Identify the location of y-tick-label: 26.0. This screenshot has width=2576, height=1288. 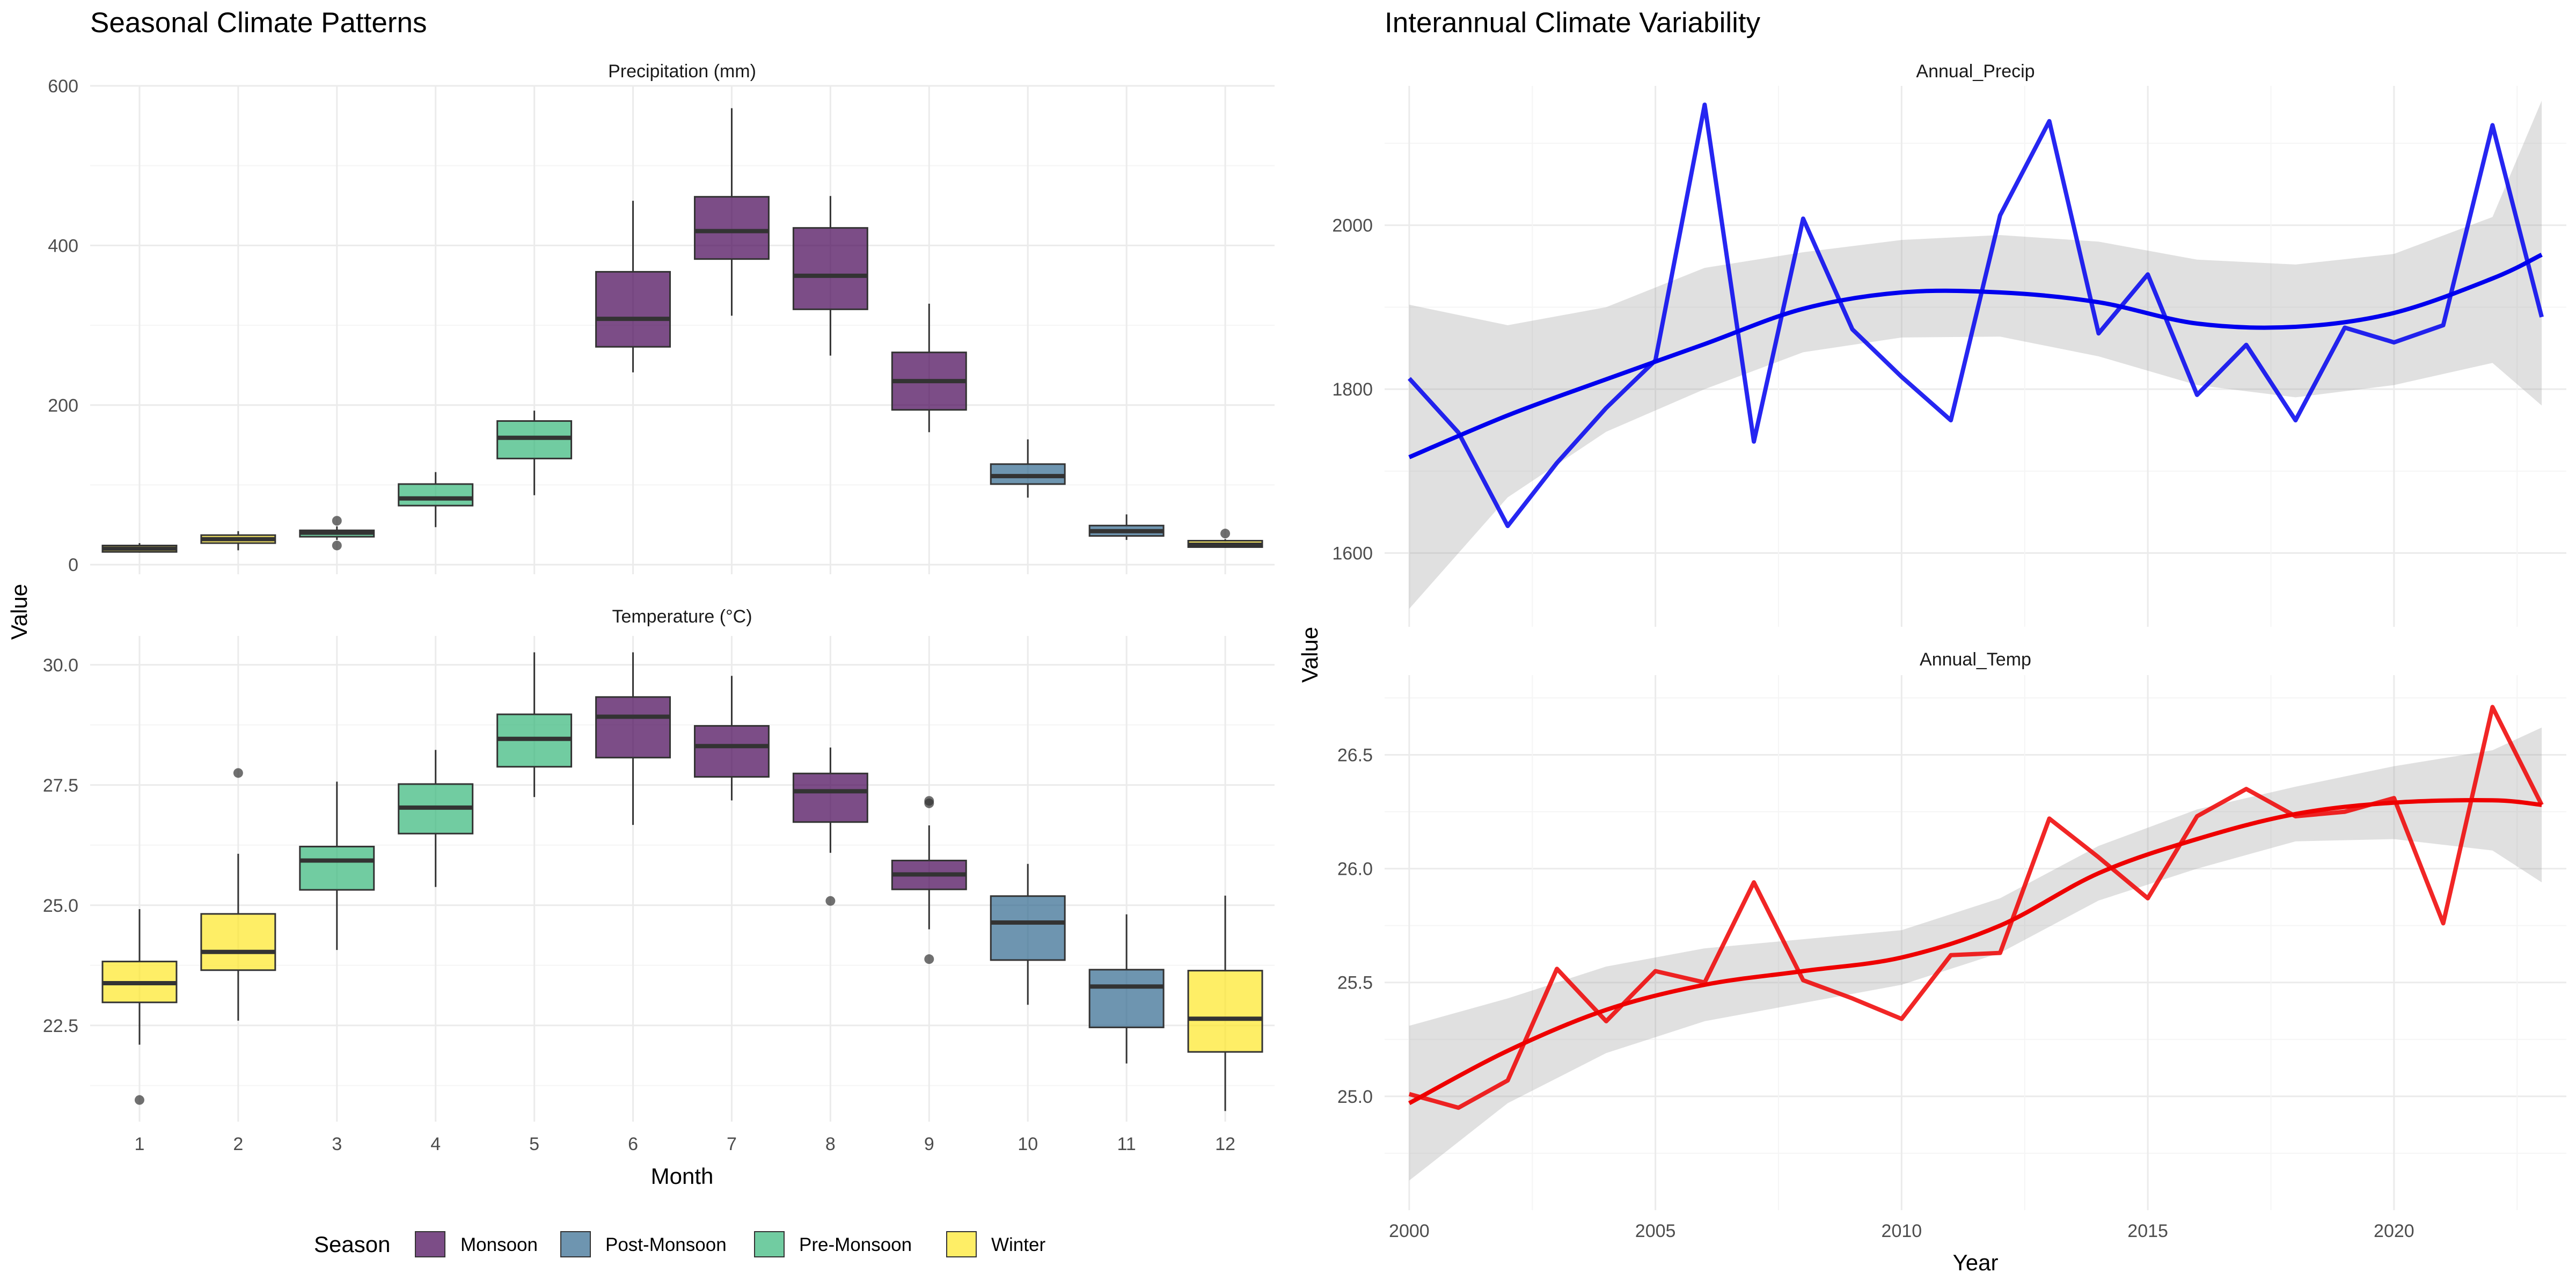
(1355, 869).